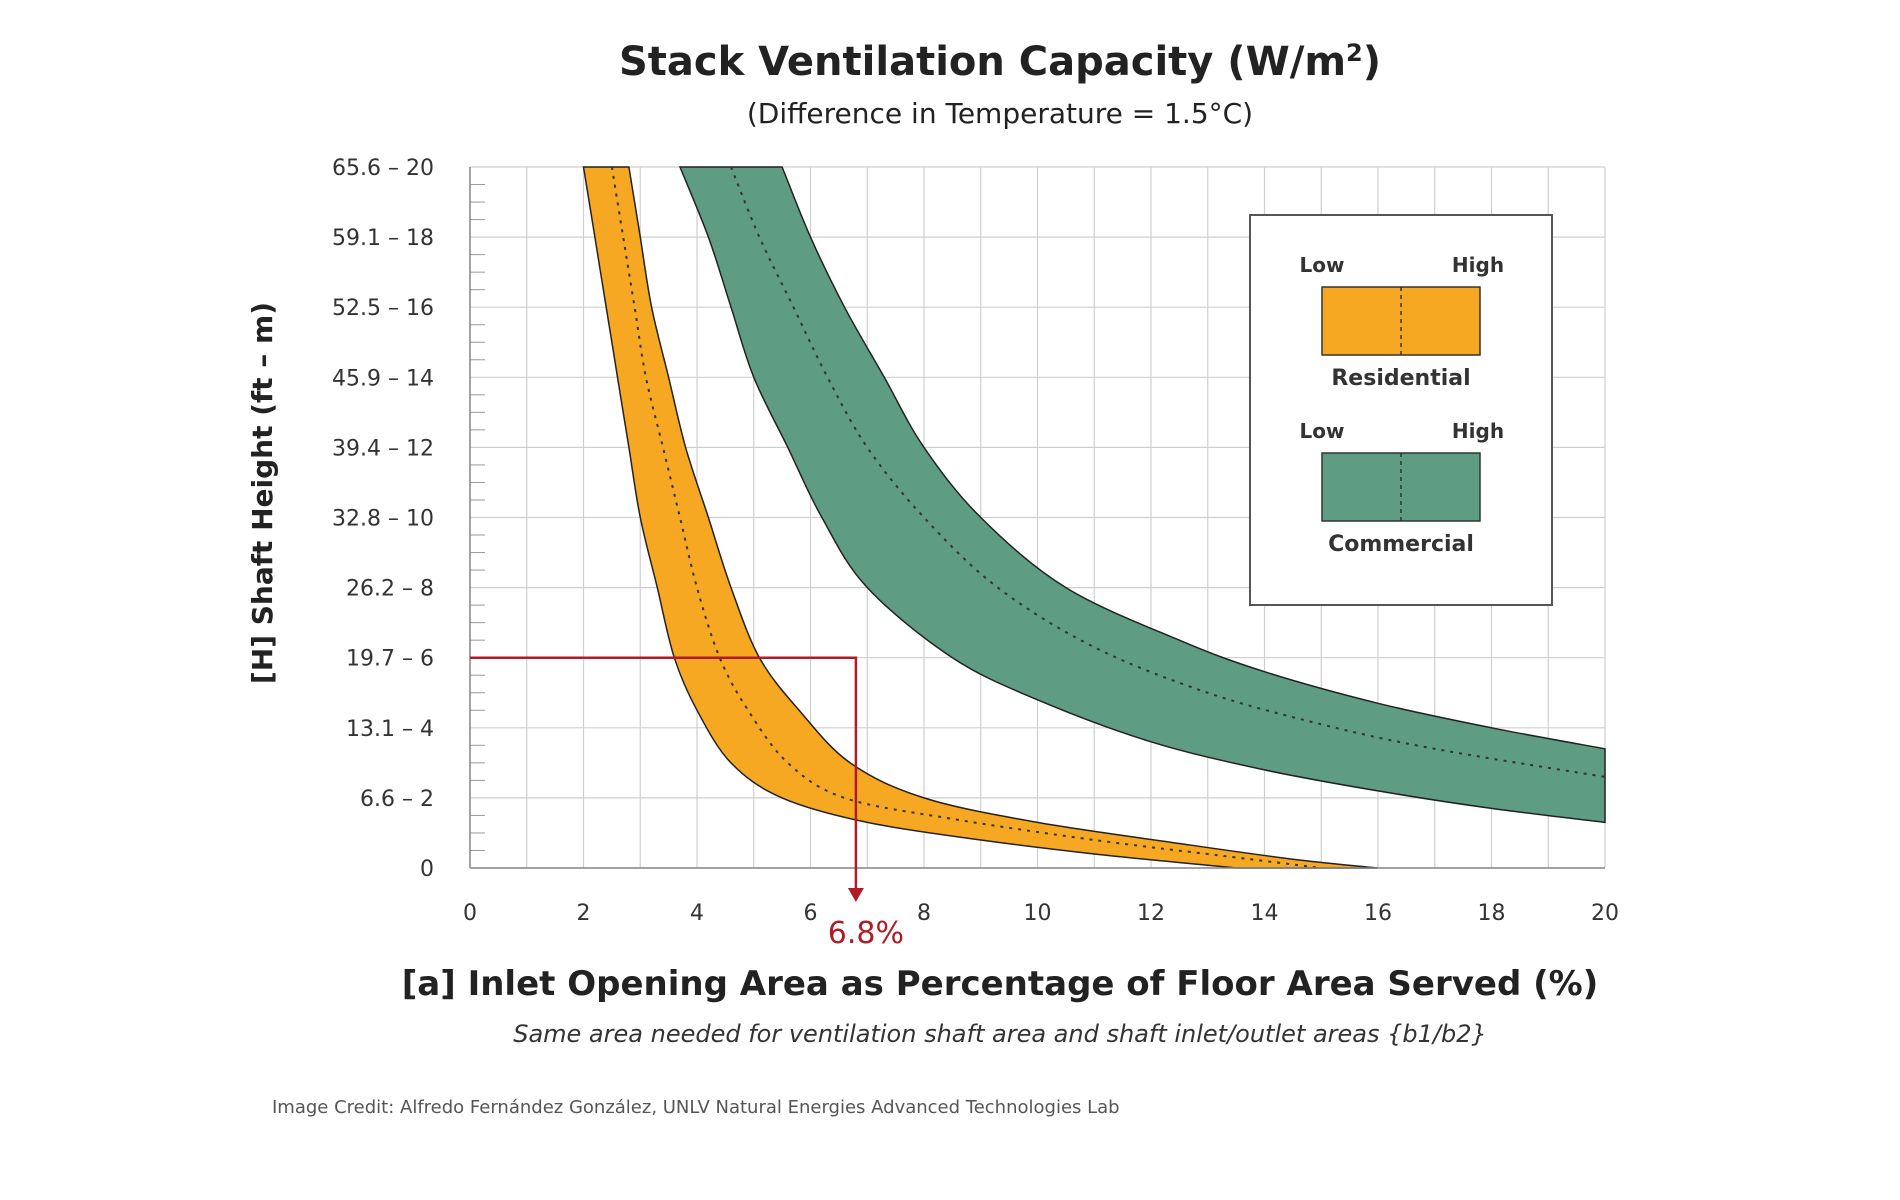 The height and width of the screenshot is (1200, 1900). I want to click on x-tick-label: 0, so click(470, 913).